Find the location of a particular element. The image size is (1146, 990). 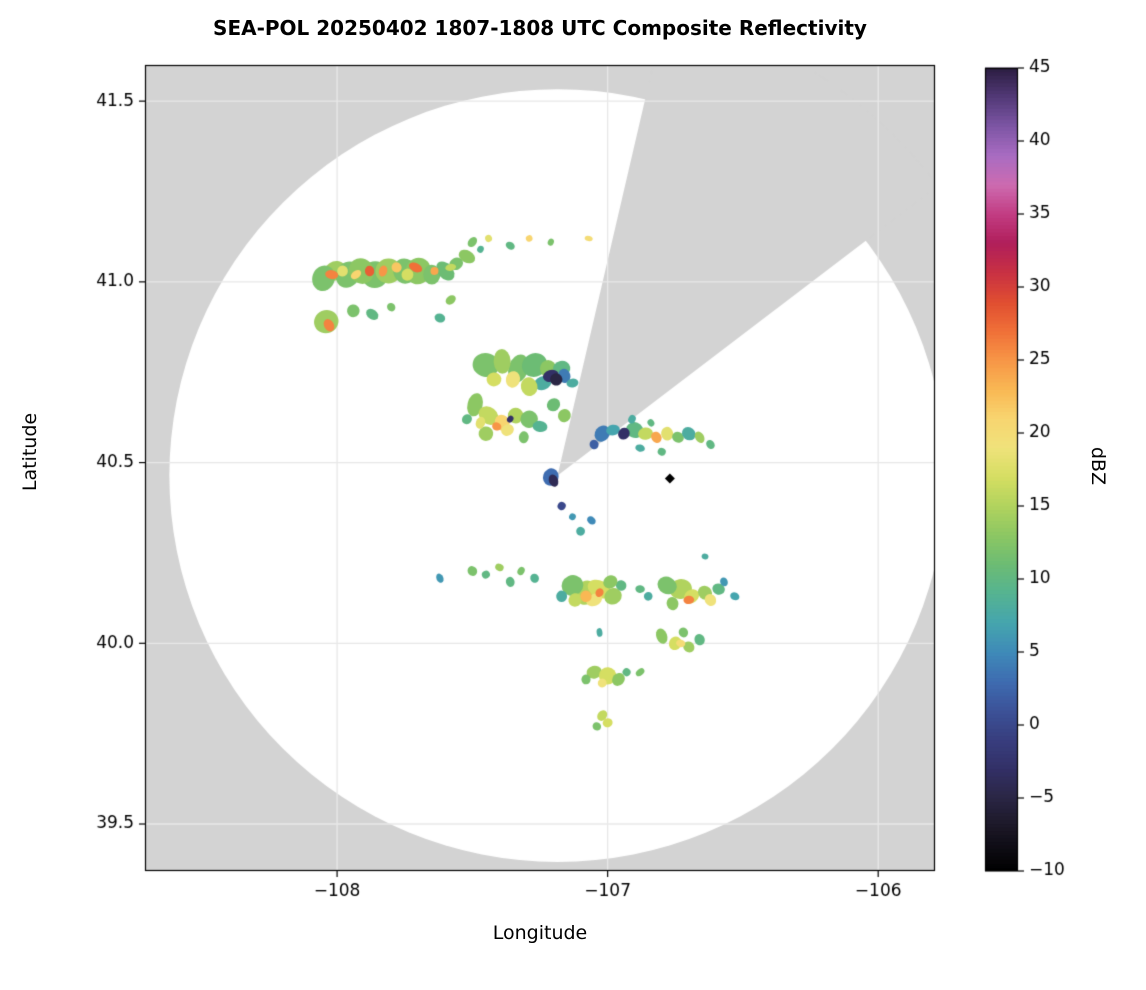

x-axis-label: Longitude is located at coordinates (540, 933).